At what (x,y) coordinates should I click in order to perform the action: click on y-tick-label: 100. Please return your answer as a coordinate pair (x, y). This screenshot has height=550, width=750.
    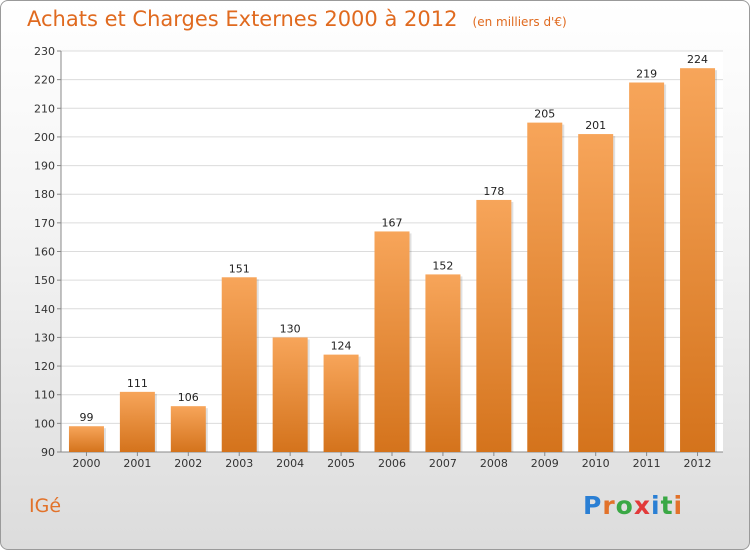
    Looking at the image, I should click on (44, 423).